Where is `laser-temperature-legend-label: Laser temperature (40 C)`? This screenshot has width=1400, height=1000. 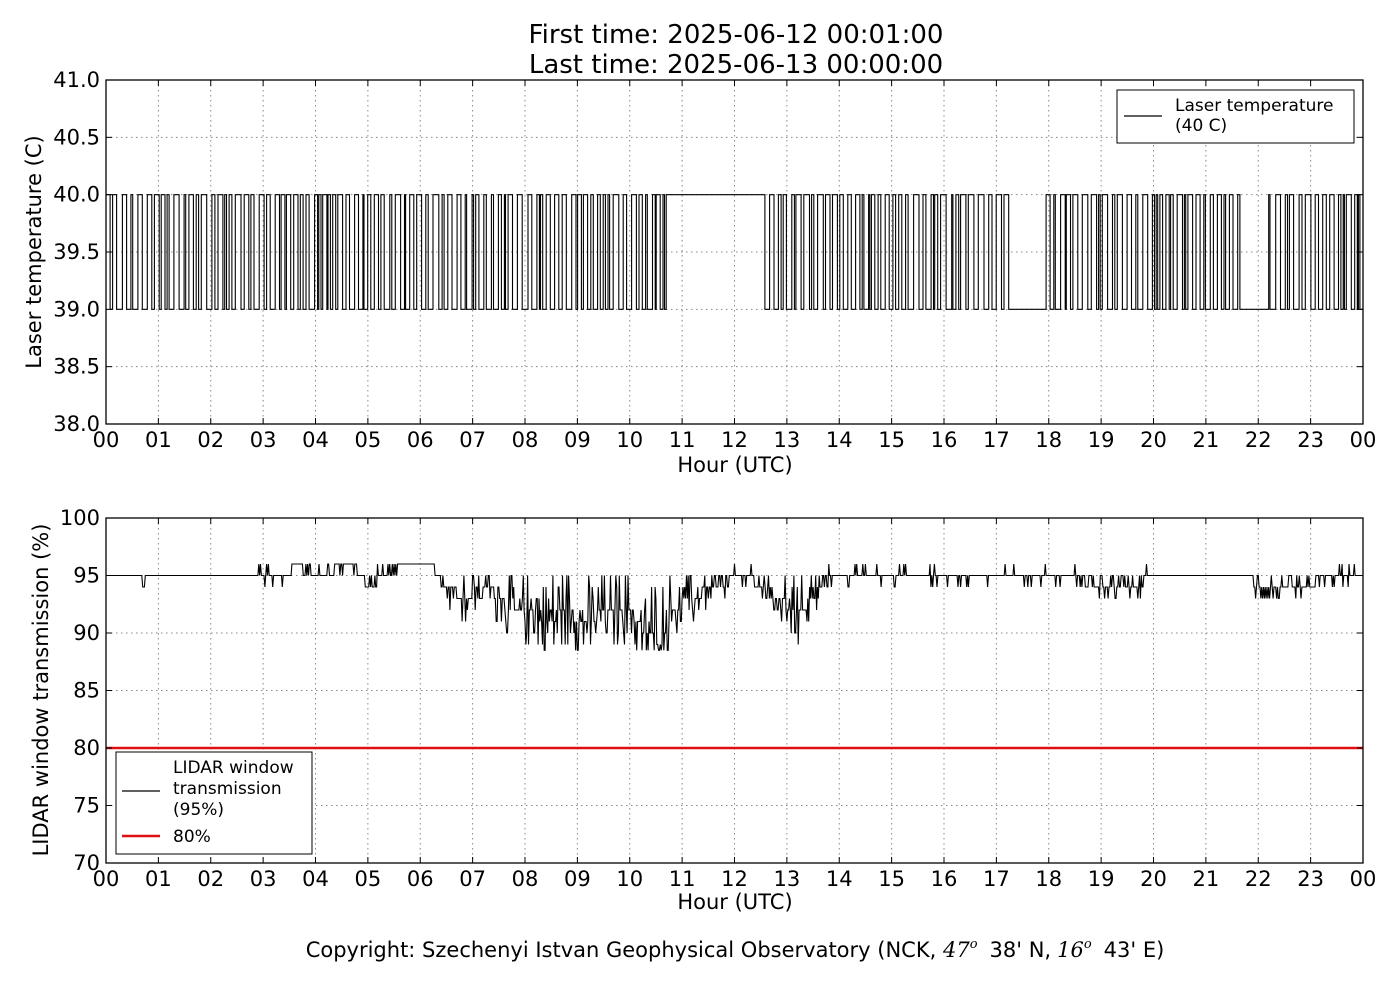
laser-temperature-legend-label: Laser temperature (40 C) is located at coordinates (1254, 116).